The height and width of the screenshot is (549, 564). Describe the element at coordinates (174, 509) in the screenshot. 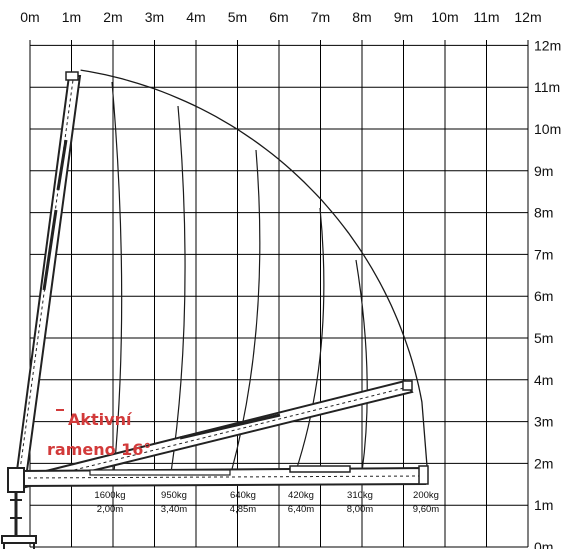

I see `reach-value: 3,40m` at that location.